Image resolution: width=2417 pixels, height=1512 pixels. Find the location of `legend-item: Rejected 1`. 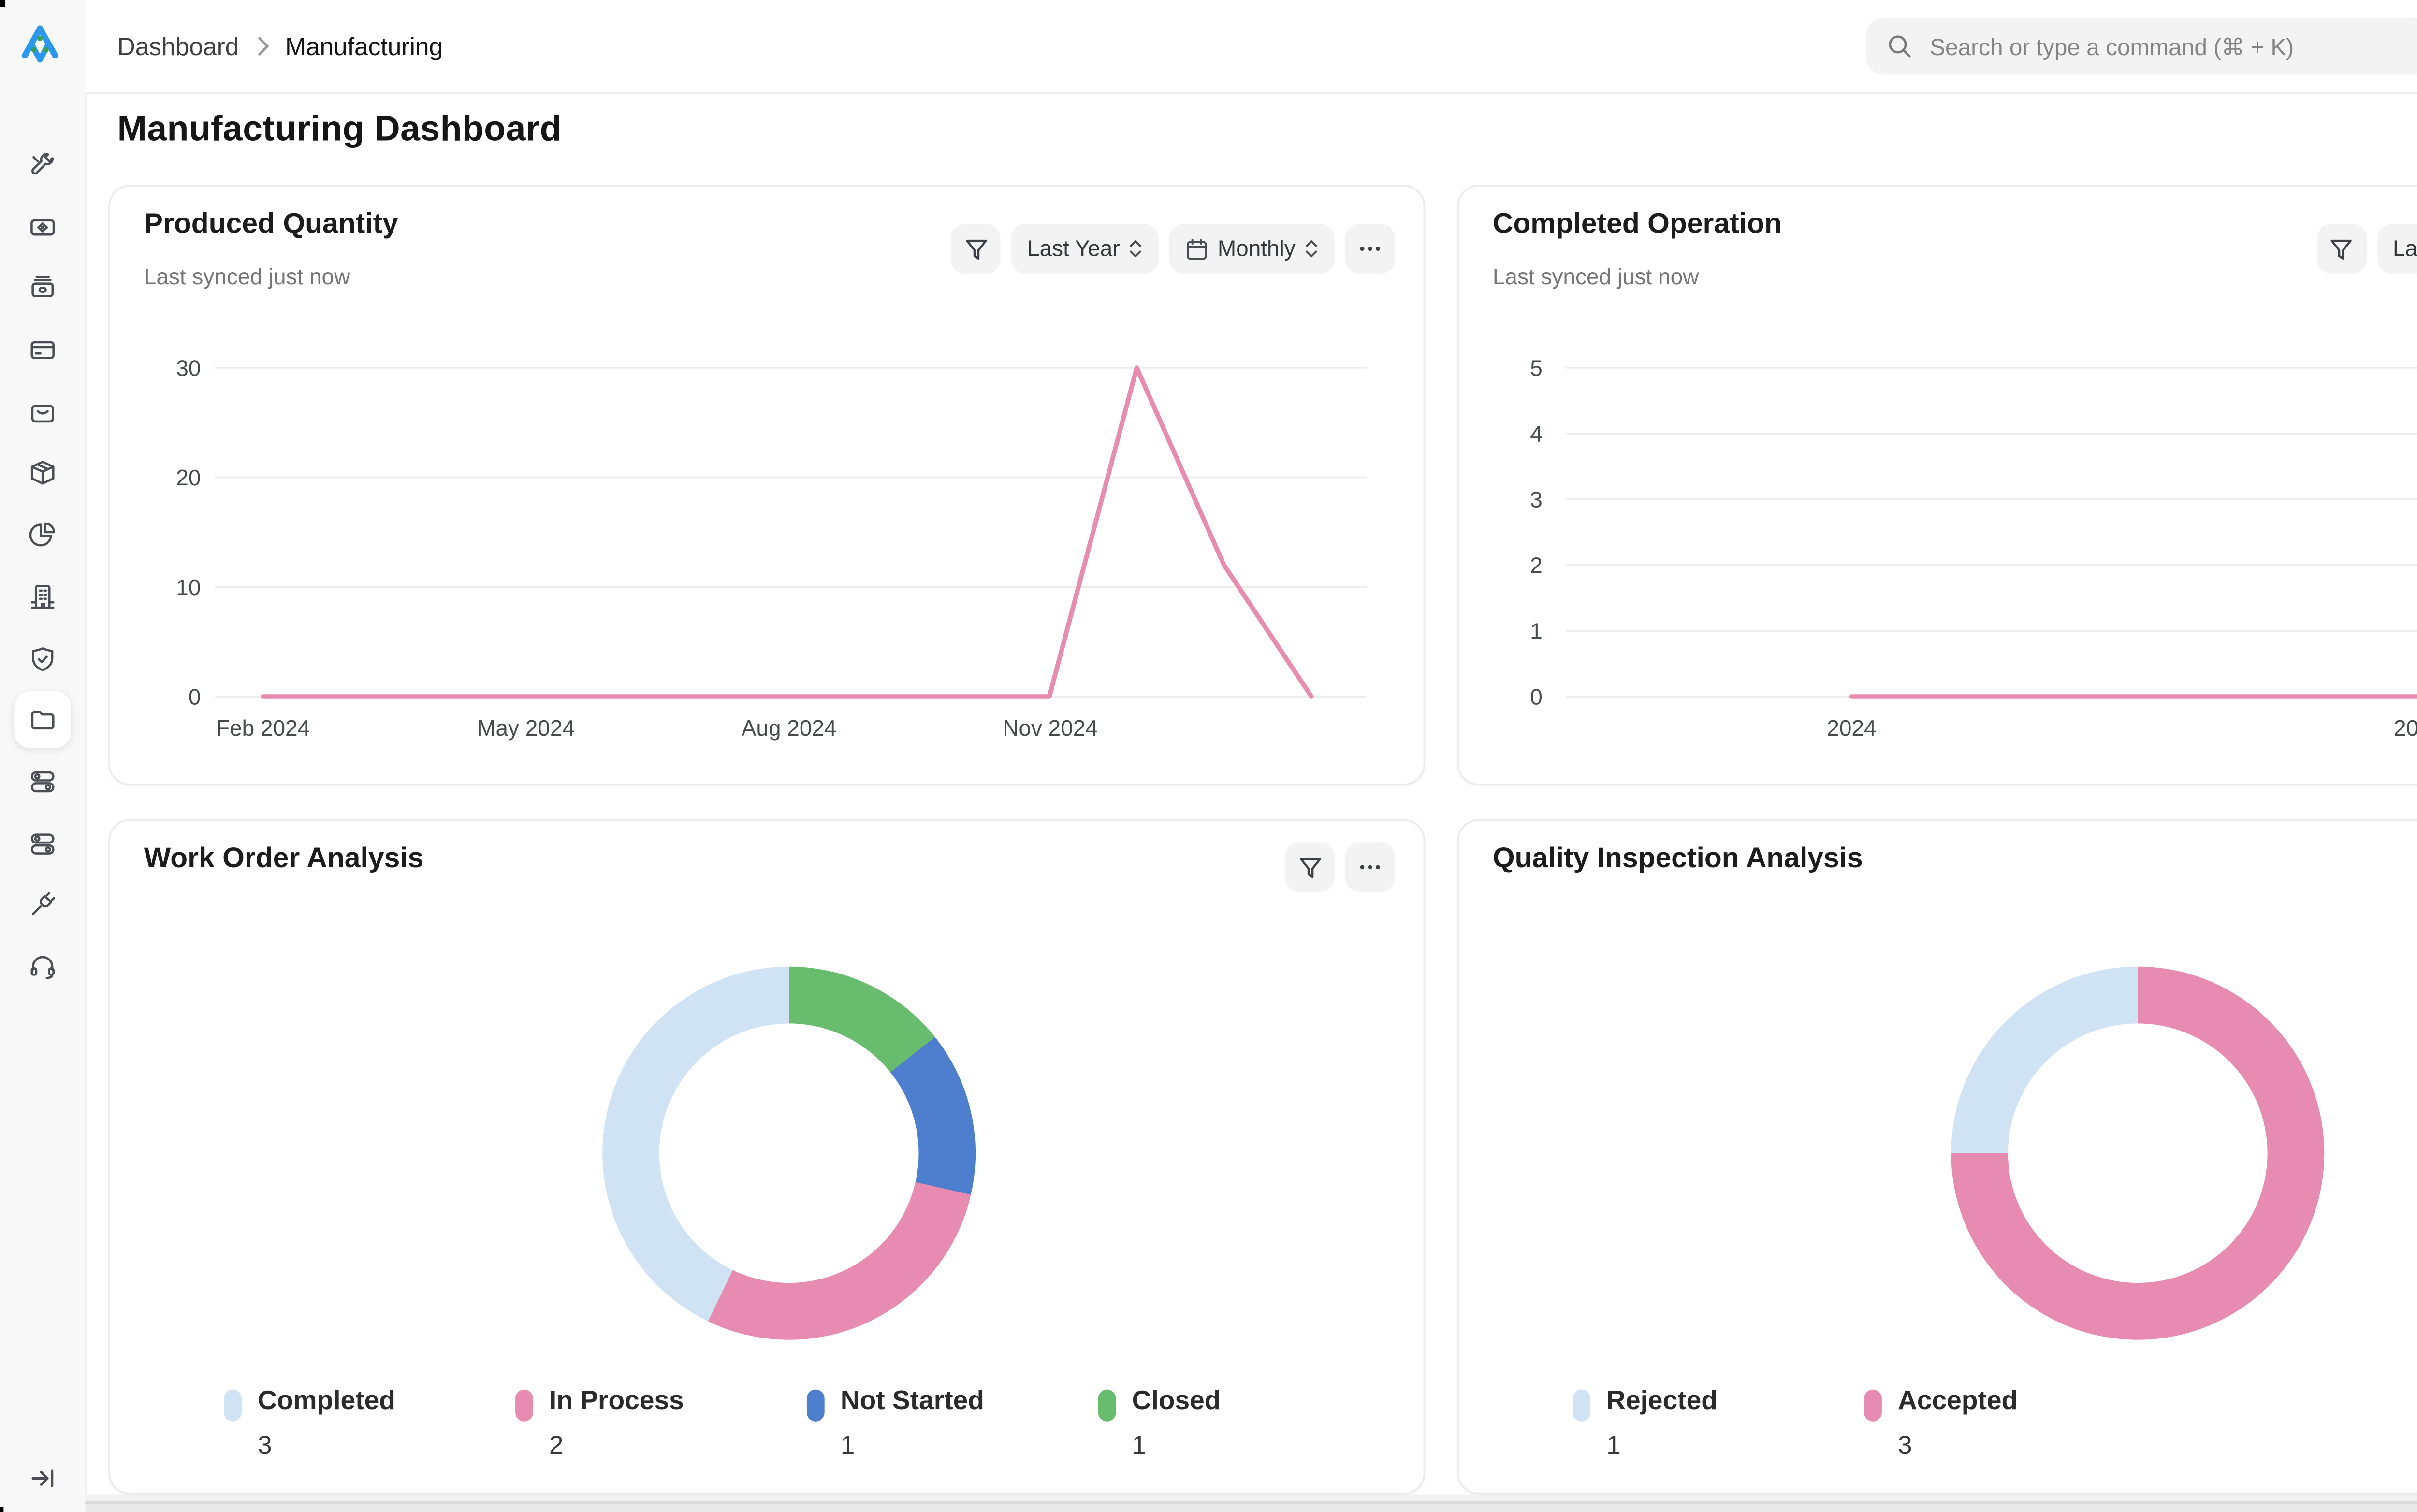

legend-item: Rejected 1 is located at coordinates (1718, 1423).